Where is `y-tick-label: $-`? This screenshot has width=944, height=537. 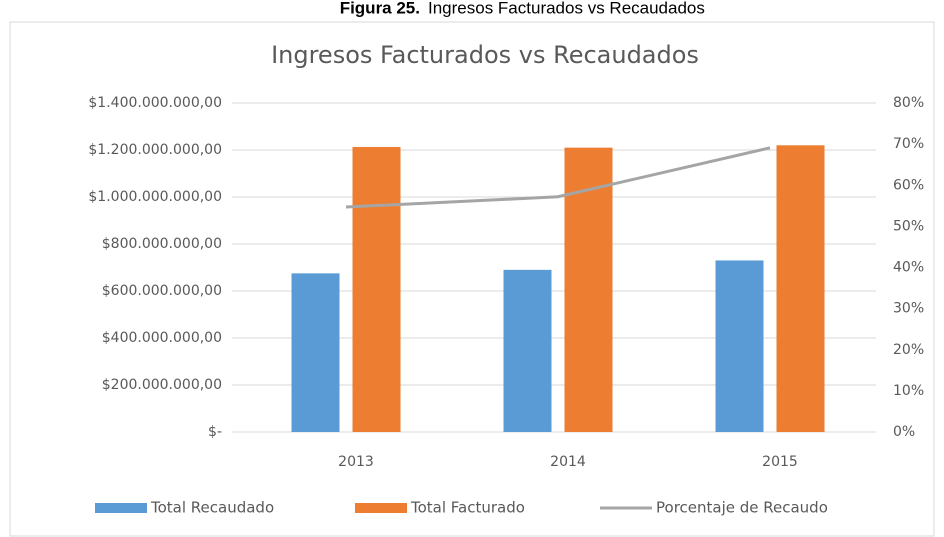 y-tick-label: $- is located at coordinates (215, 432).